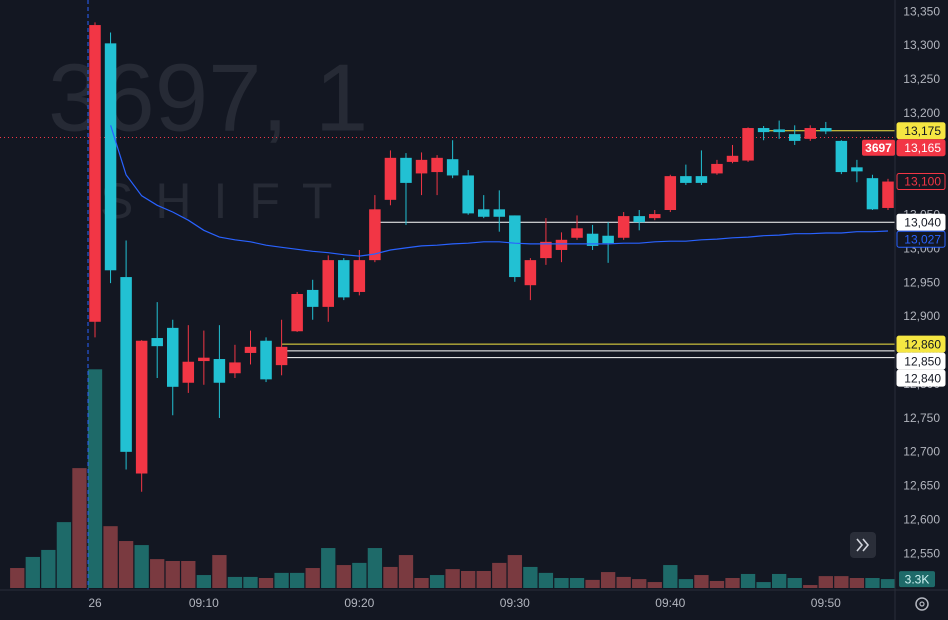  What do you see at coordinates (670, 603) in the screenshot?
I see `x-tick-label: 09:40` at bounding box center [670, 603].